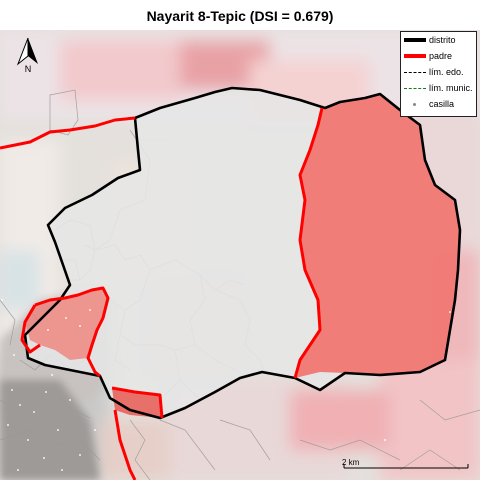 This screenshot has height=480, width=480. What do you see at coordinates (66, 324) in the screenshot?
I see `parent-southwest-region` at bounding box center [66, 324].